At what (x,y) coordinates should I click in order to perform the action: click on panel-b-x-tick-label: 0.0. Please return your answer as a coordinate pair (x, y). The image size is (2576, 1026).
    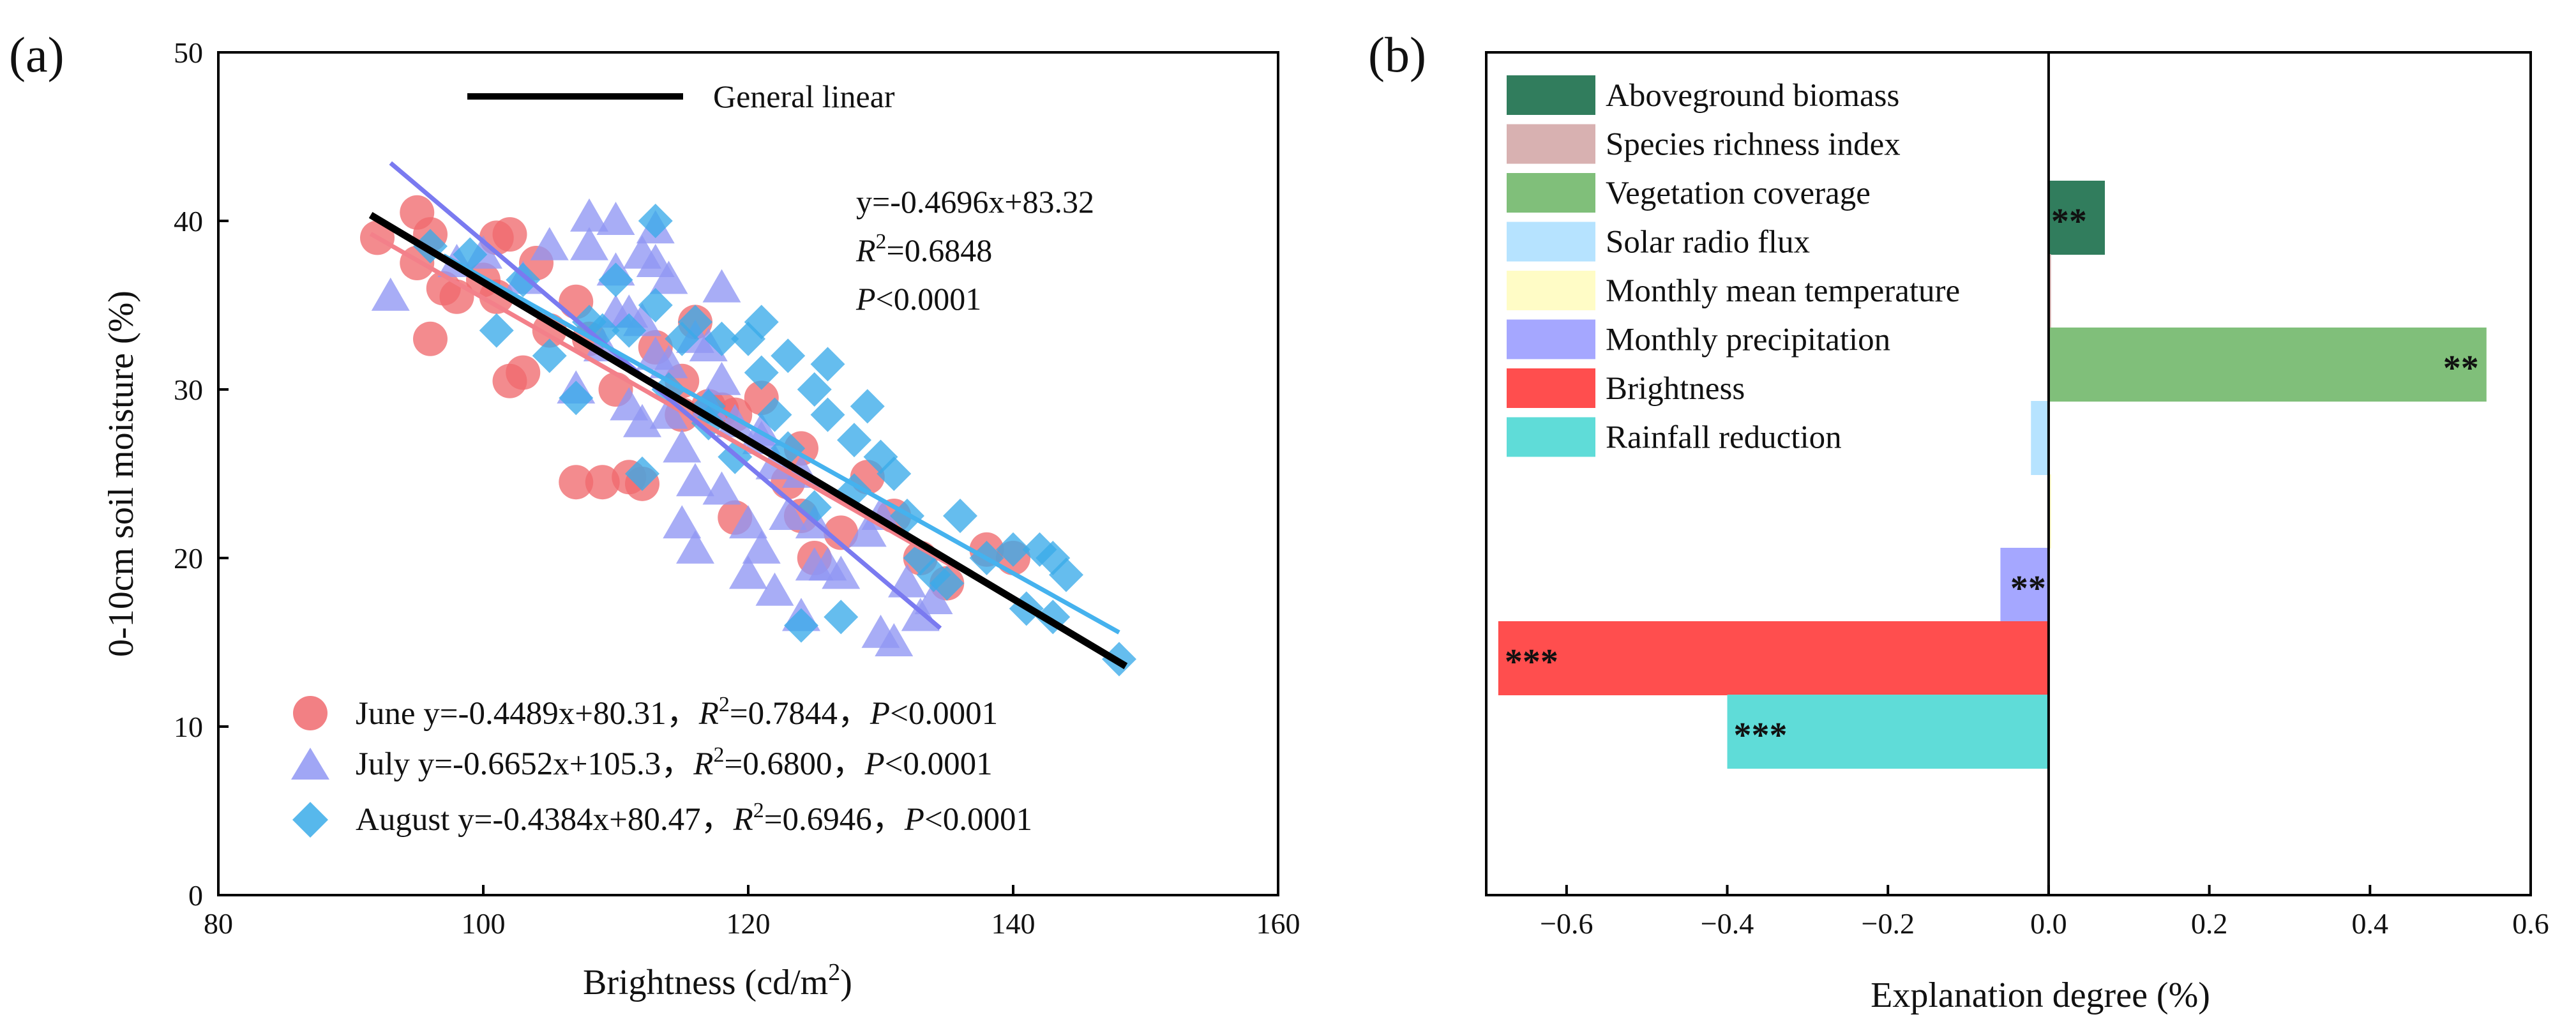
    Looking at the image, I should click on (2048, 924).